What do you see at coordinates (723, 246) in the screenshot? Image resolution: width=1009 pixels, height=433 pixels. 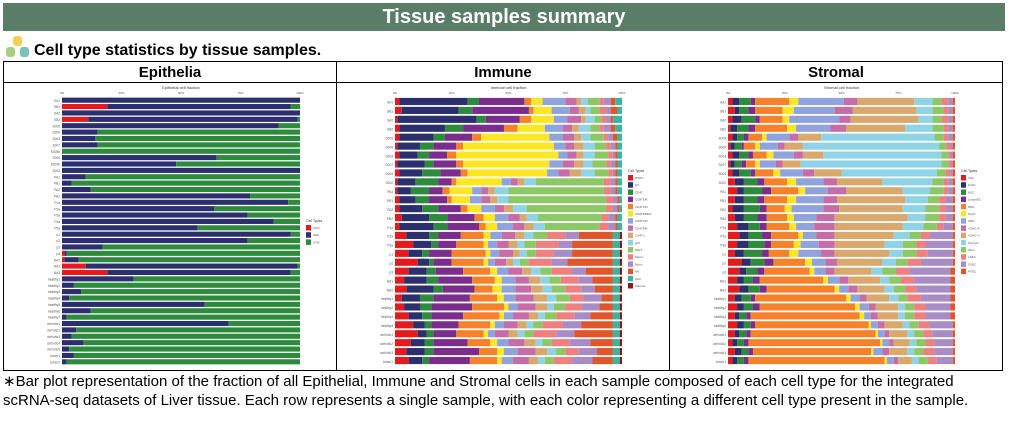 I see `sample-label: P3a` at bounding box center [723, 246].